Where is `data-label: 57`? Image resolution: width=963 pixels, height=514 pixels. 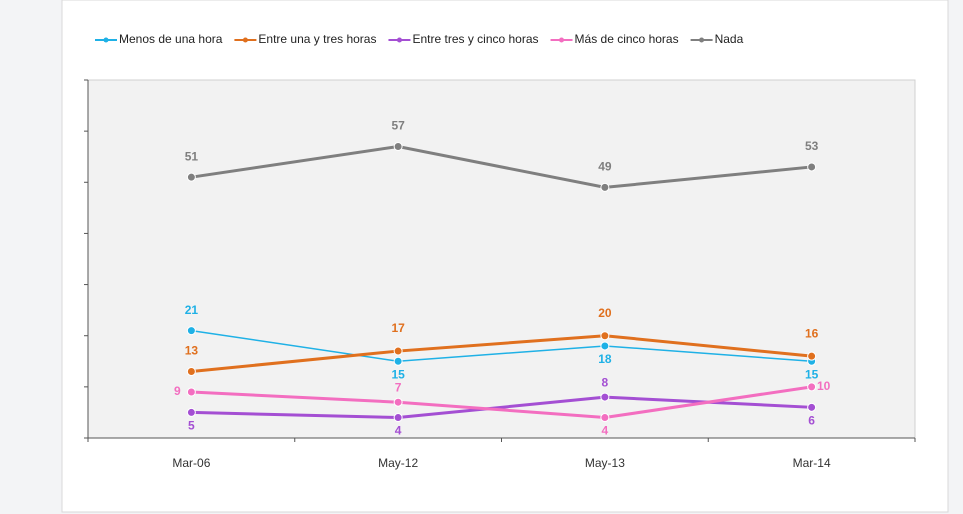 data-label: 57 is located at coordinates (398, 126).